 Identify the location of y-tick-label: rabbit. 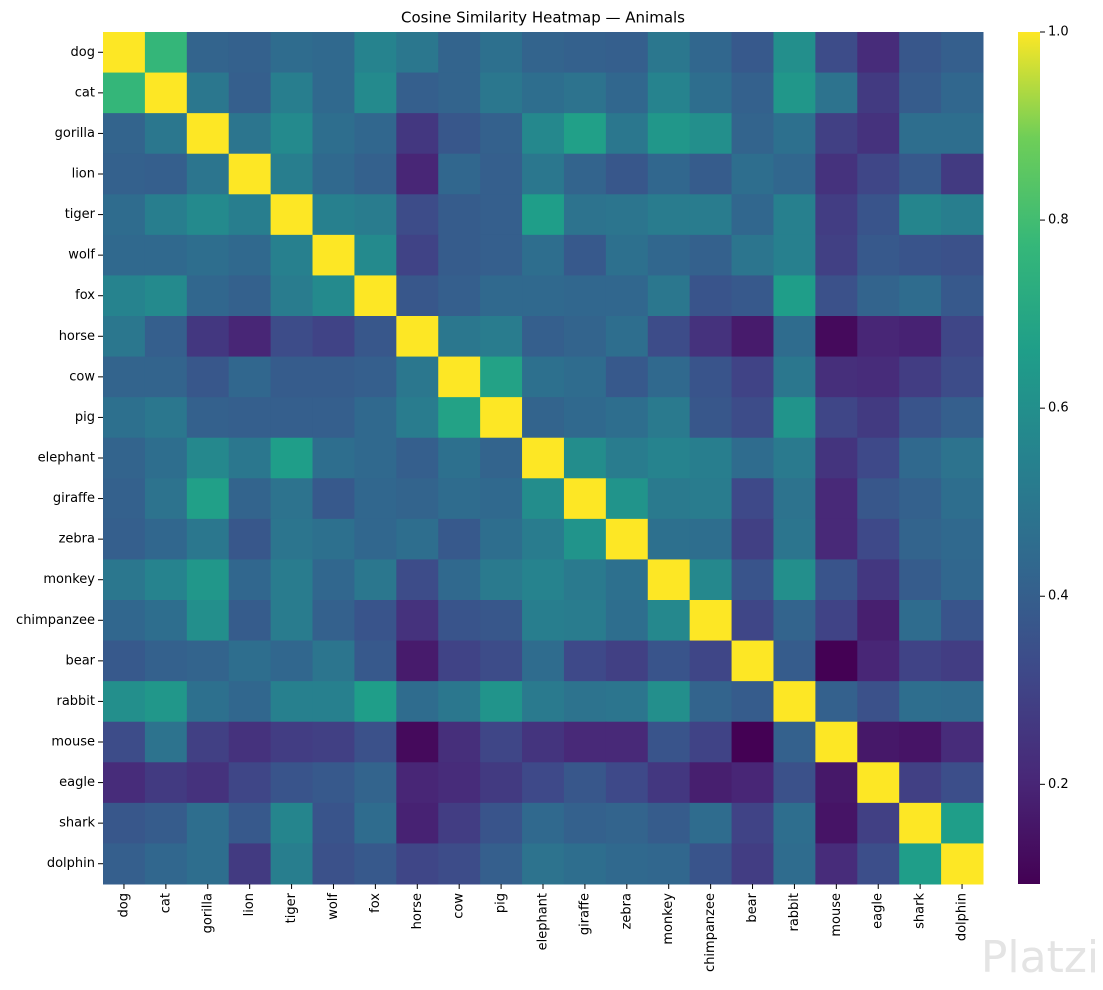
(75, 701).